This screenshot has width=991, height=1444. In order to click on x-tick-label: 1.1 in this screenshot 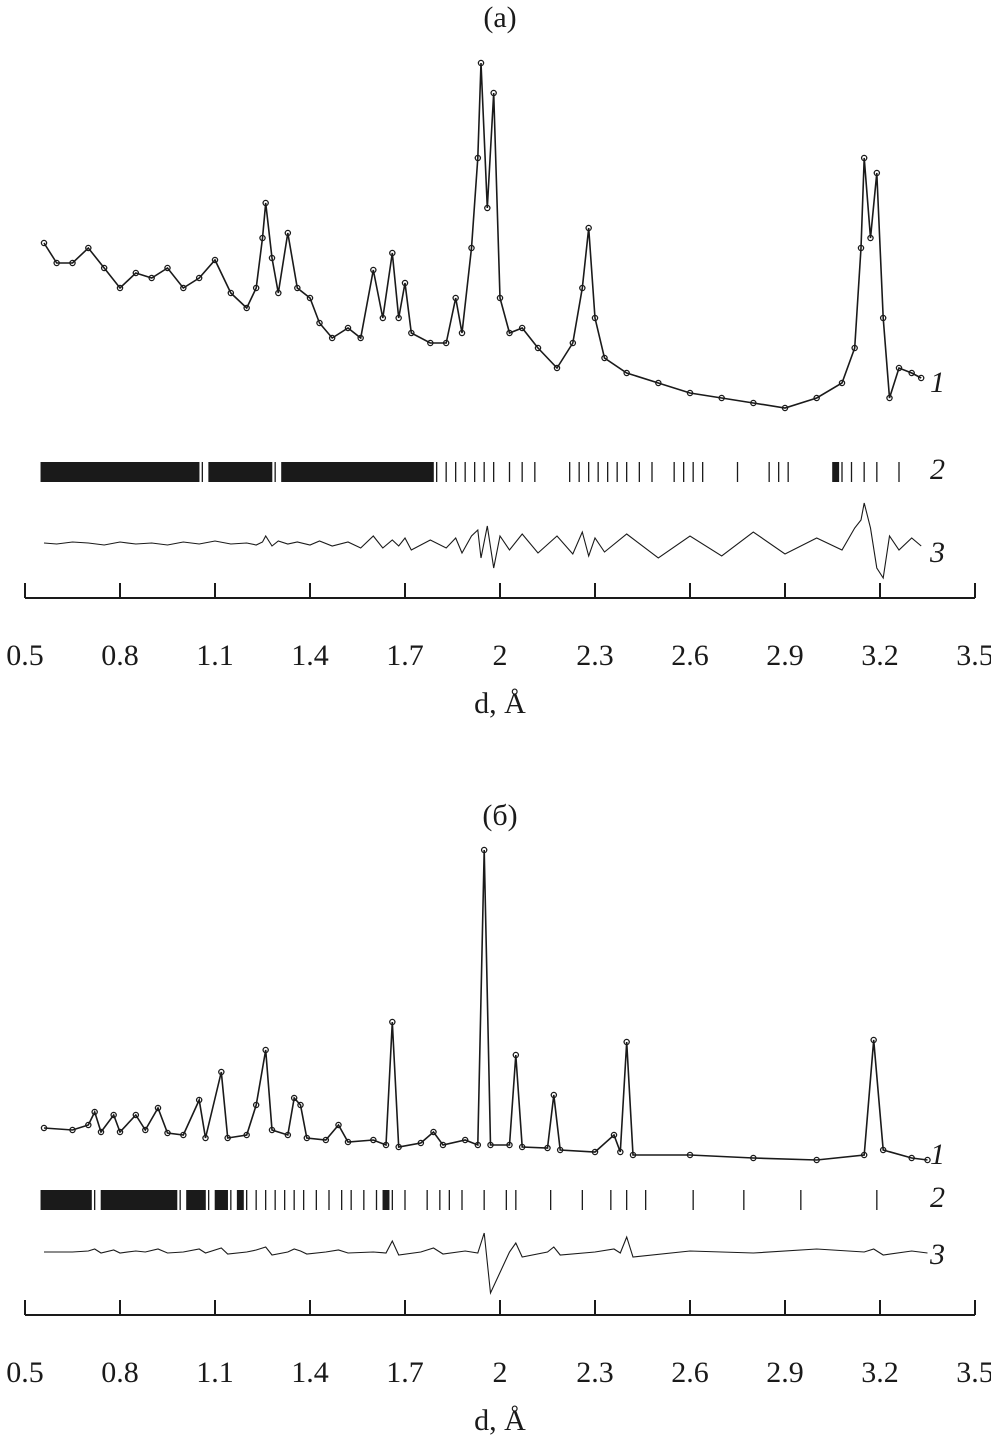, I will do `click(215, 655)`.